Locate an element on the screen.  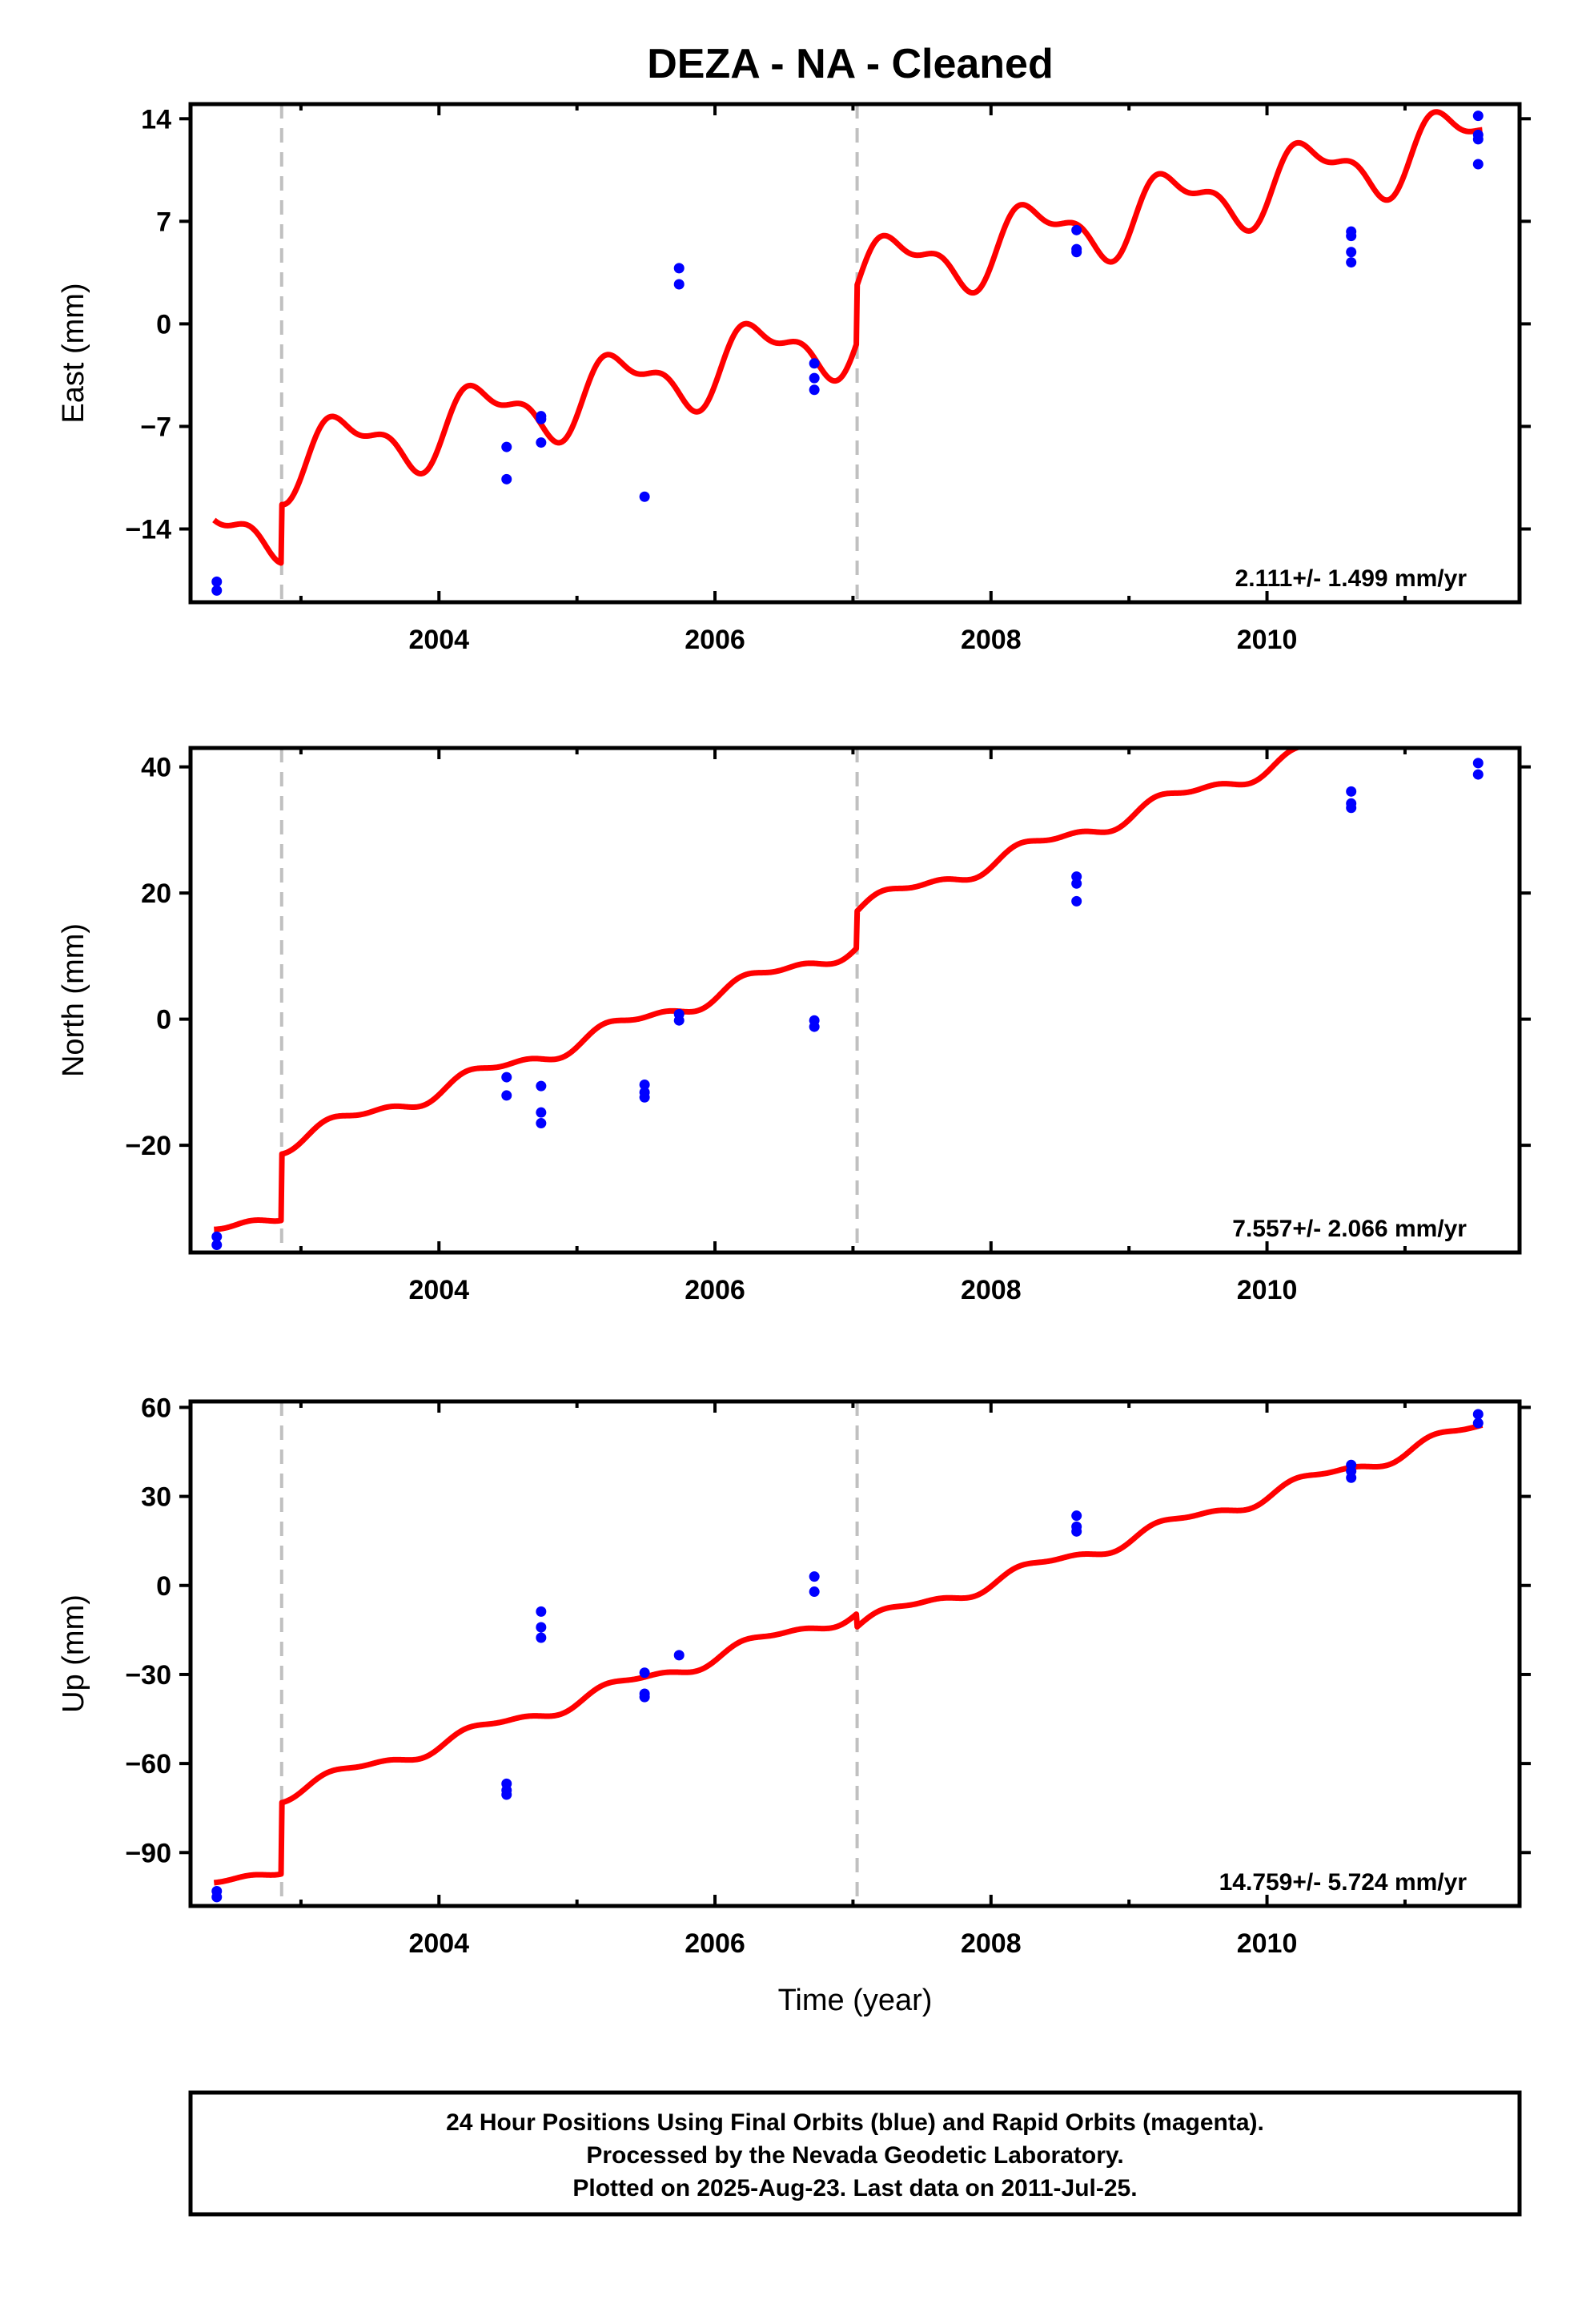
y-tick-label-east--7: −7 is located at coordinates (155, 427).